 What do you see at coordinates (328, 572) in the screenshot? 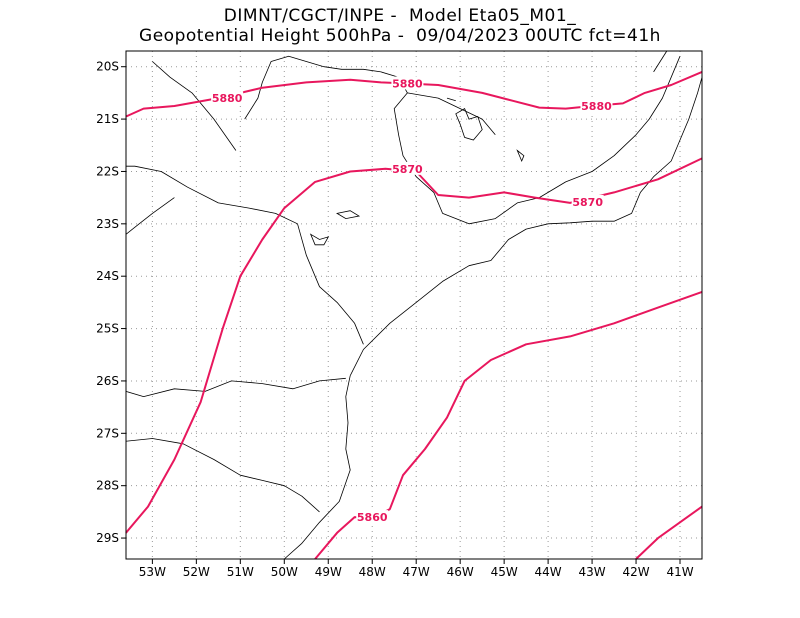
I see `lon-tick-label: 49W` at bounding box center [328, 572].